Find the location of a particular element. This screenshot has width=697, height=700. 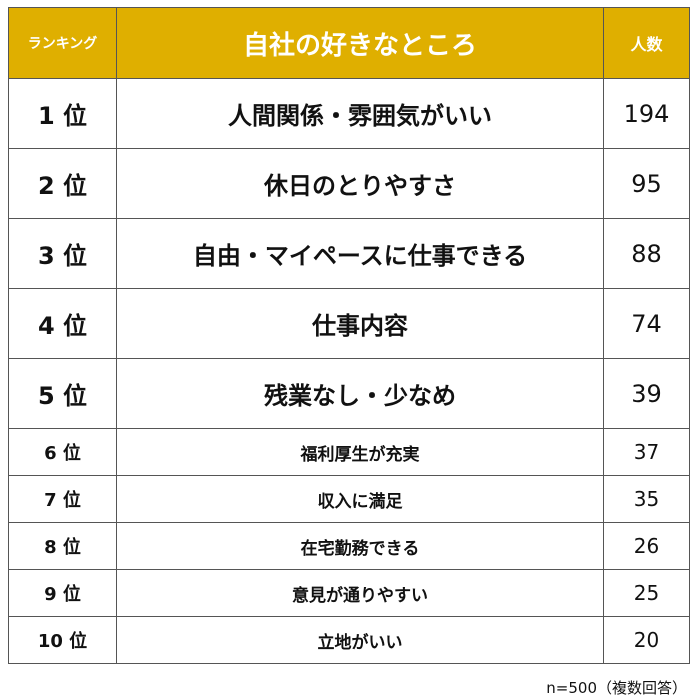

header-count: 人数 is located at coordinates (646, 43).